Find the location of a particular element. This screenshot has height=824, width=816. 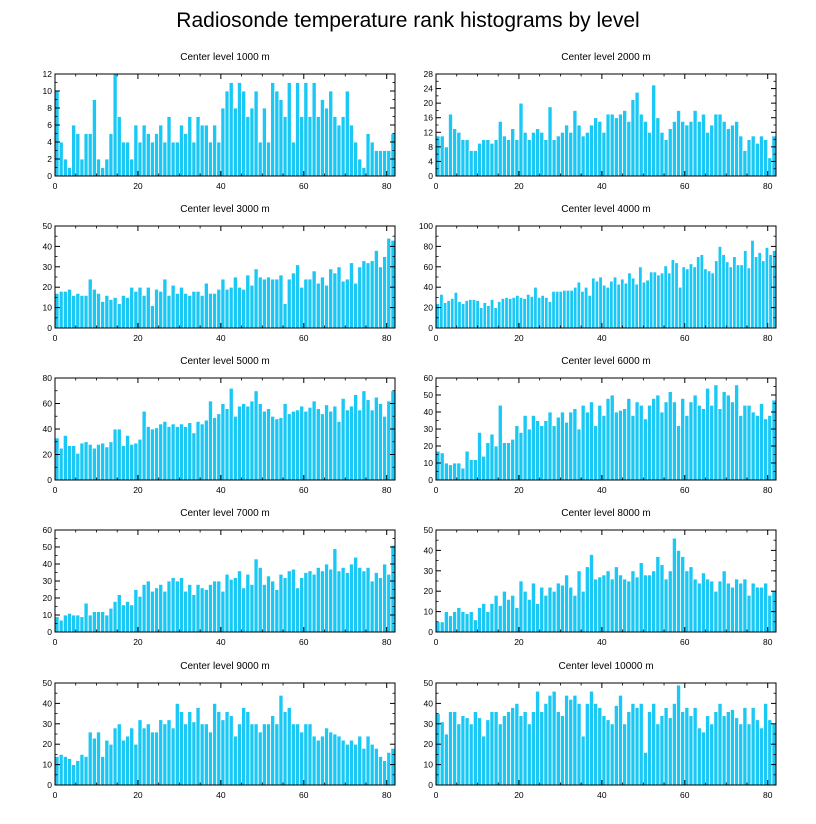

y-tick-label: 20 is located at coordinates (429, 103).